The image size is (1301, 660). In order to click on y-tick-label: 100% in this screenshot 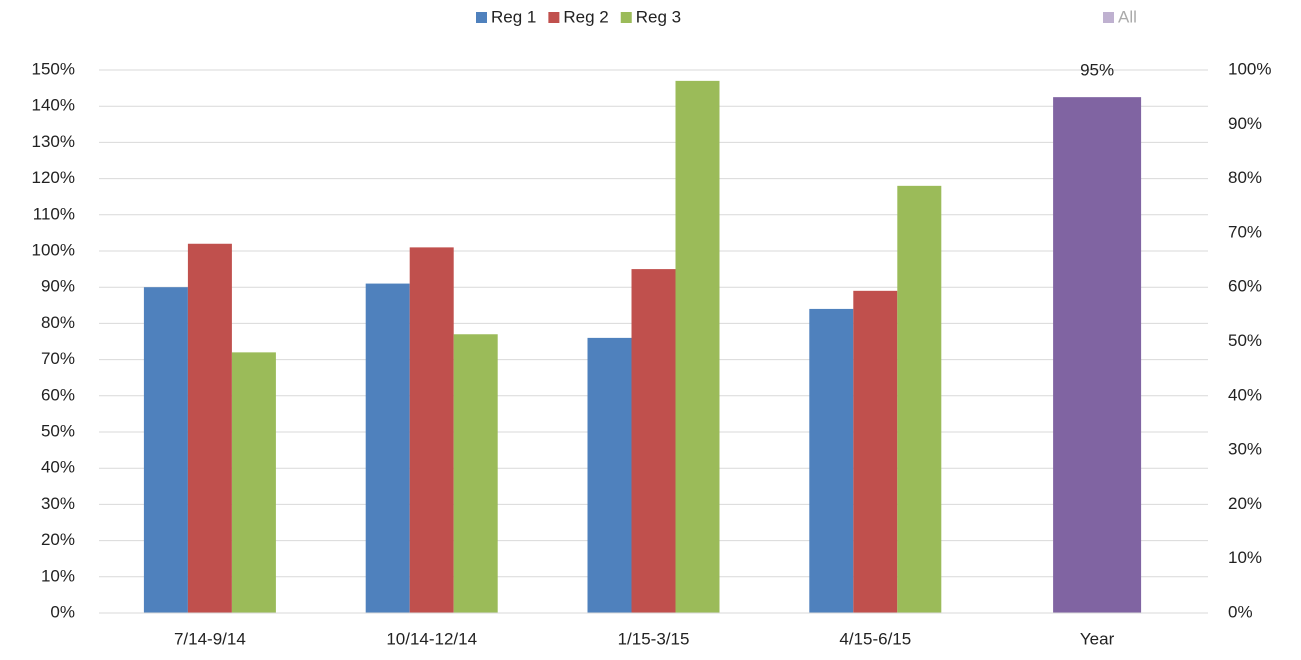, I will do `click(53, 249)`.